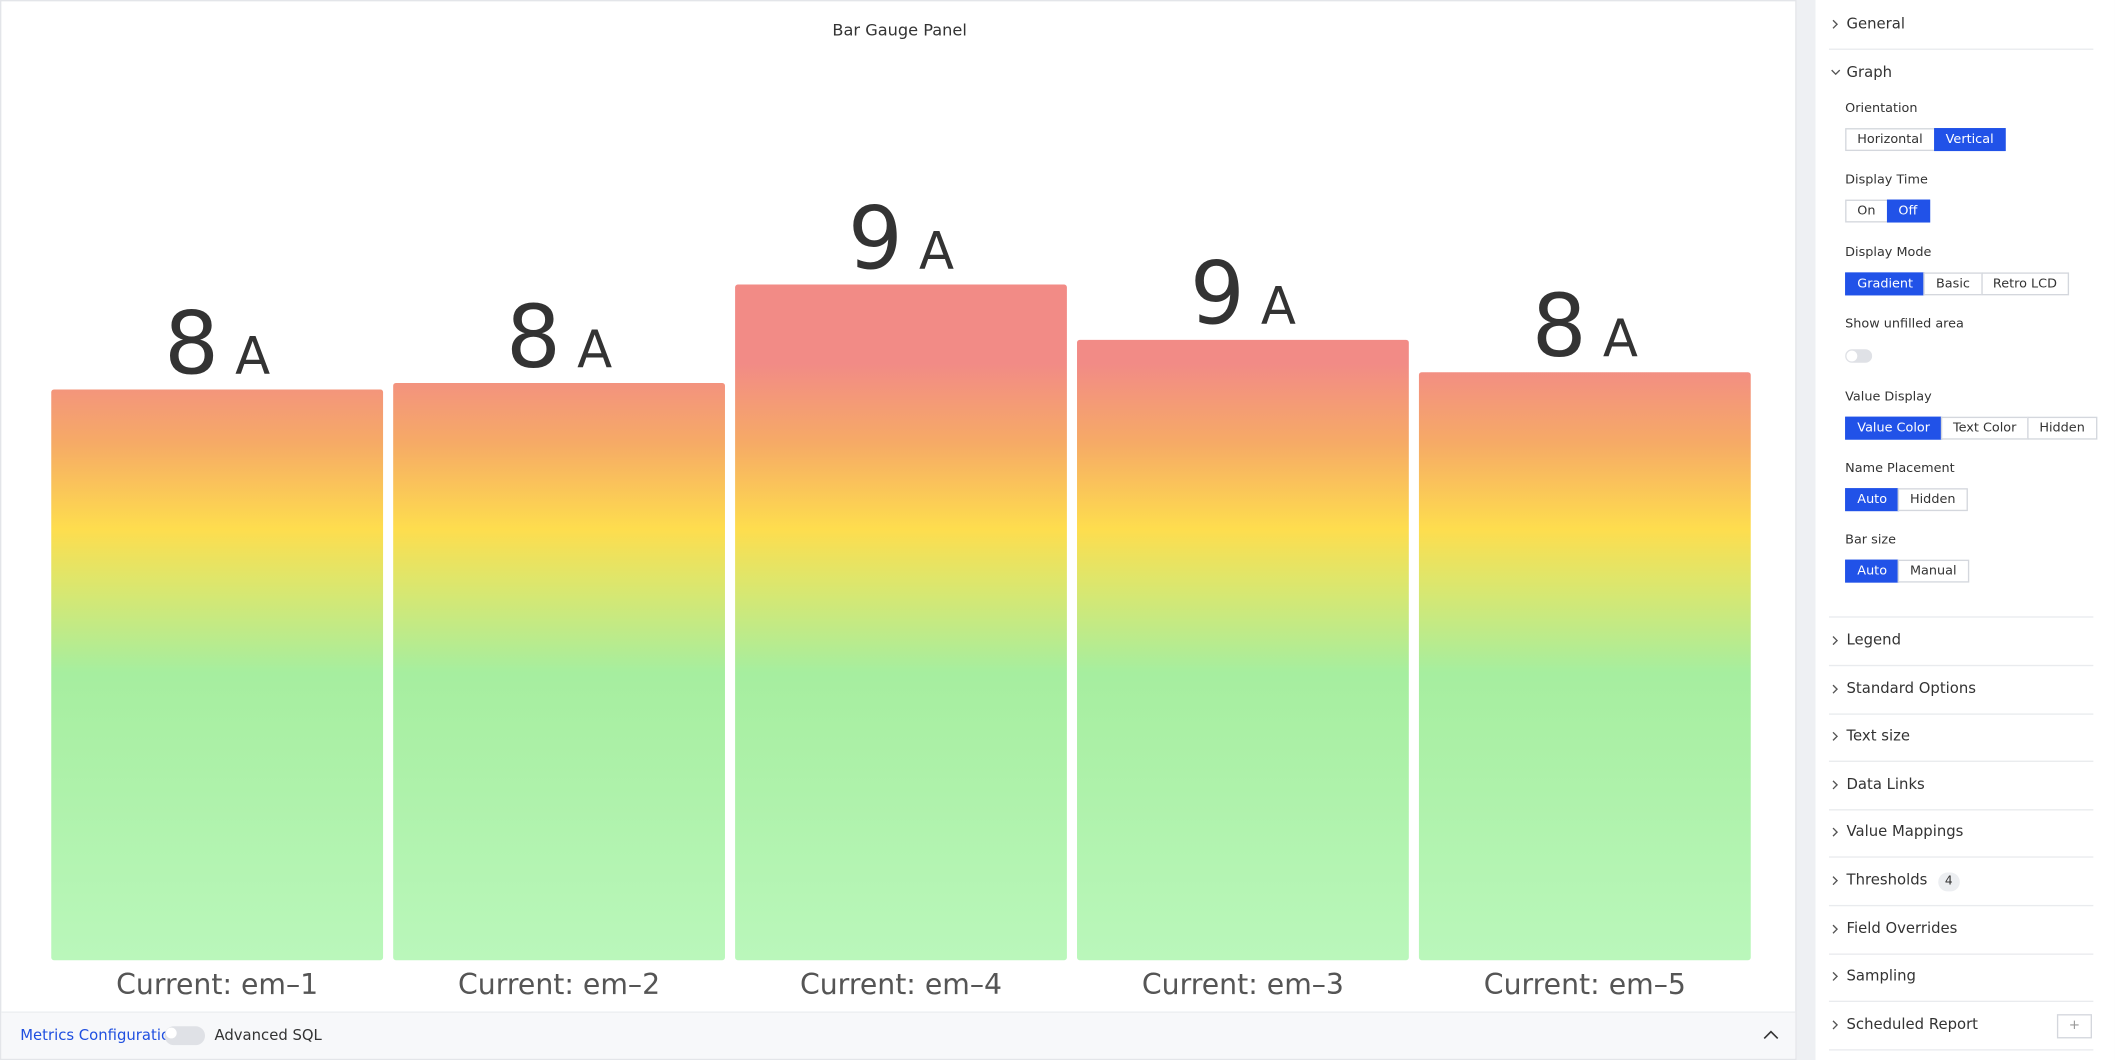 Image resolution: width=2115 pixels, height=1060 pixels. What do you see at coordinates (1866, 212) in the screenshot?
I see `option-button: On` at bounding box center [1866, 212].